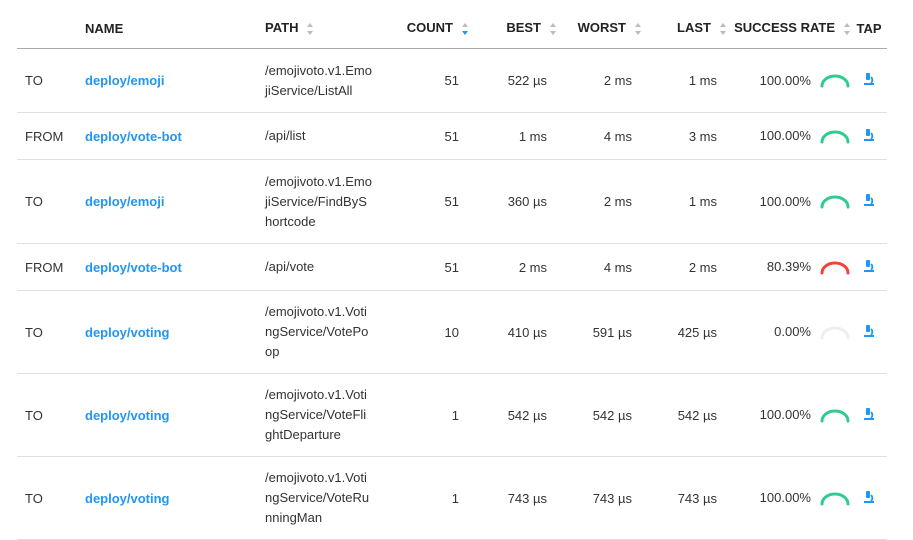  What do you see at coordinates (513, 80) in the screenshot?
I see `best-latency: 522 µs` at bounding box center [513, 80].